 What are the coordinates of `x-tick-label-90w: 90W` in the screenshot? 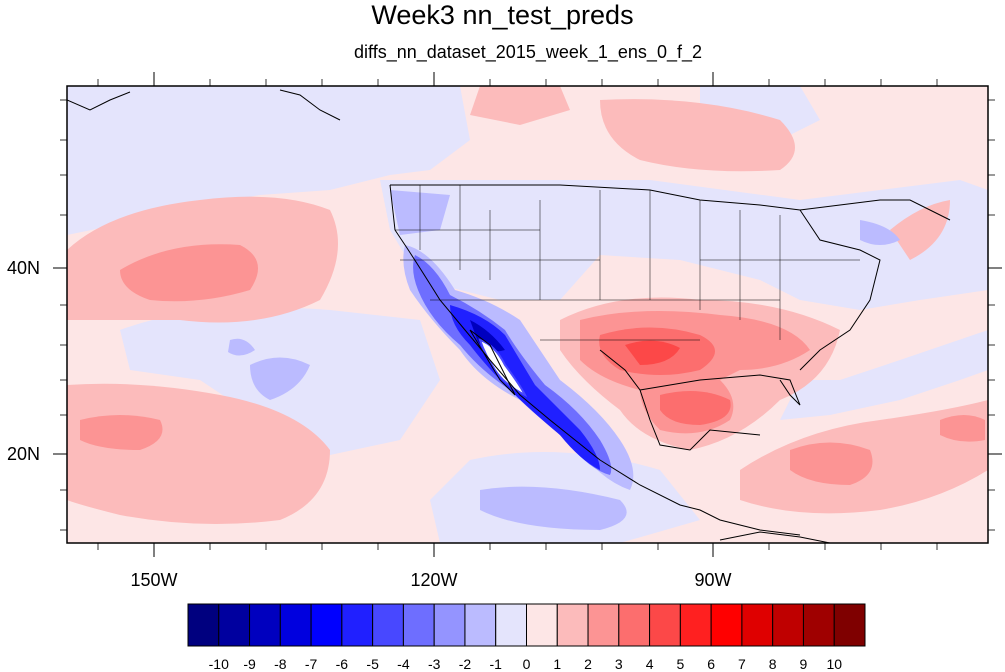 It's located at (712, 580).